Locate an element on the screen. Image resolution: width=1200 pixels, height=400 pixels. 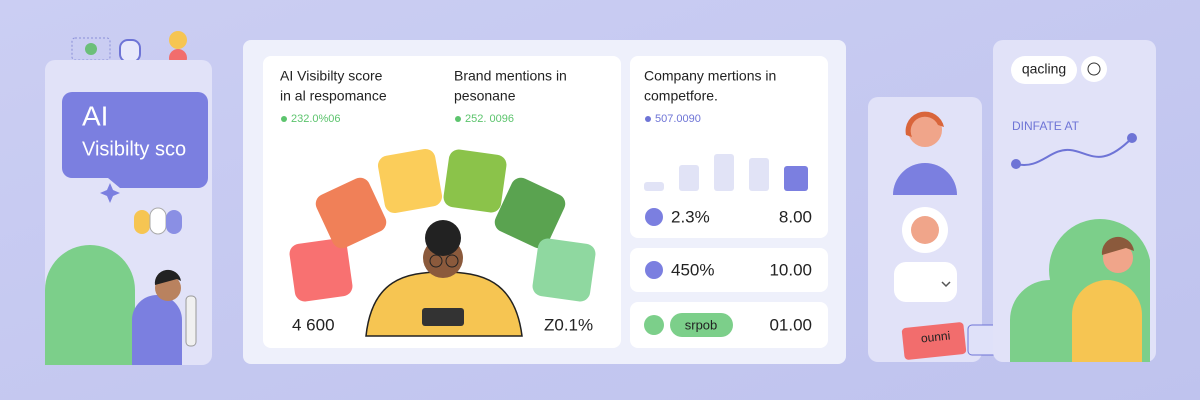
person-left is located at coordinates (164, 317).